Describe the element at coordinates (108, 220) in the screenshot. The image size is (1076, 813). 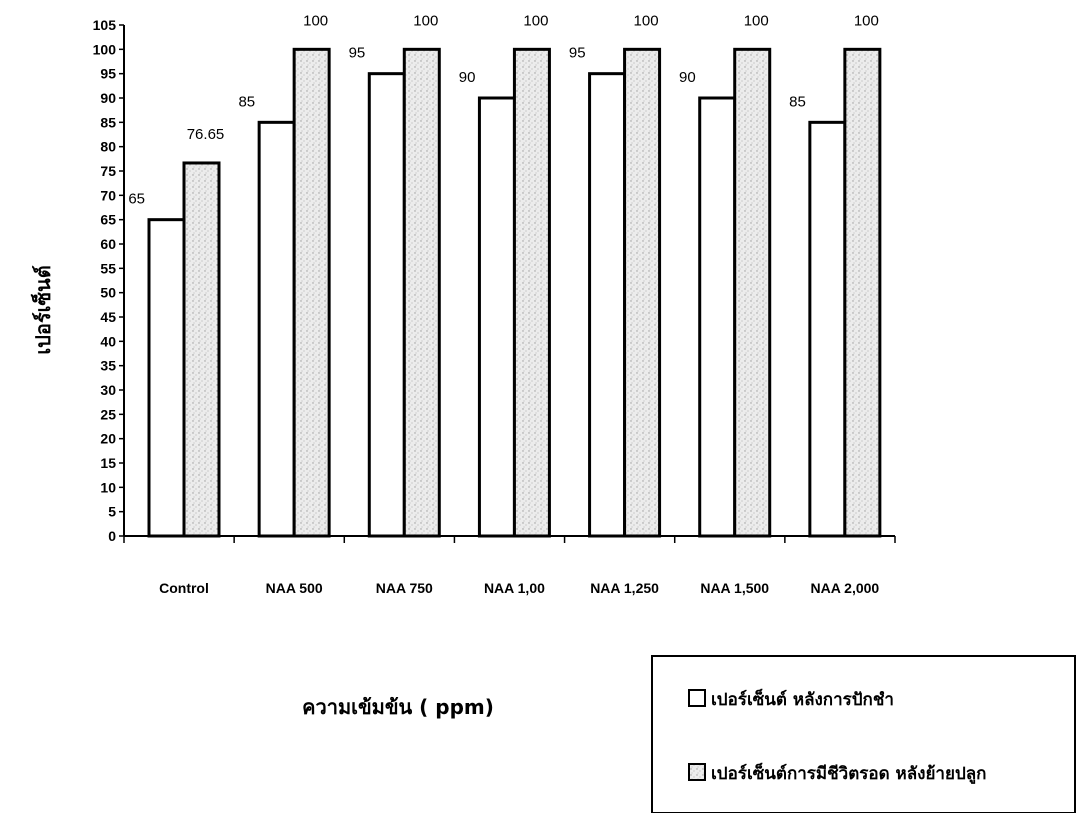
I see `y-tick-label: 65` at that location.